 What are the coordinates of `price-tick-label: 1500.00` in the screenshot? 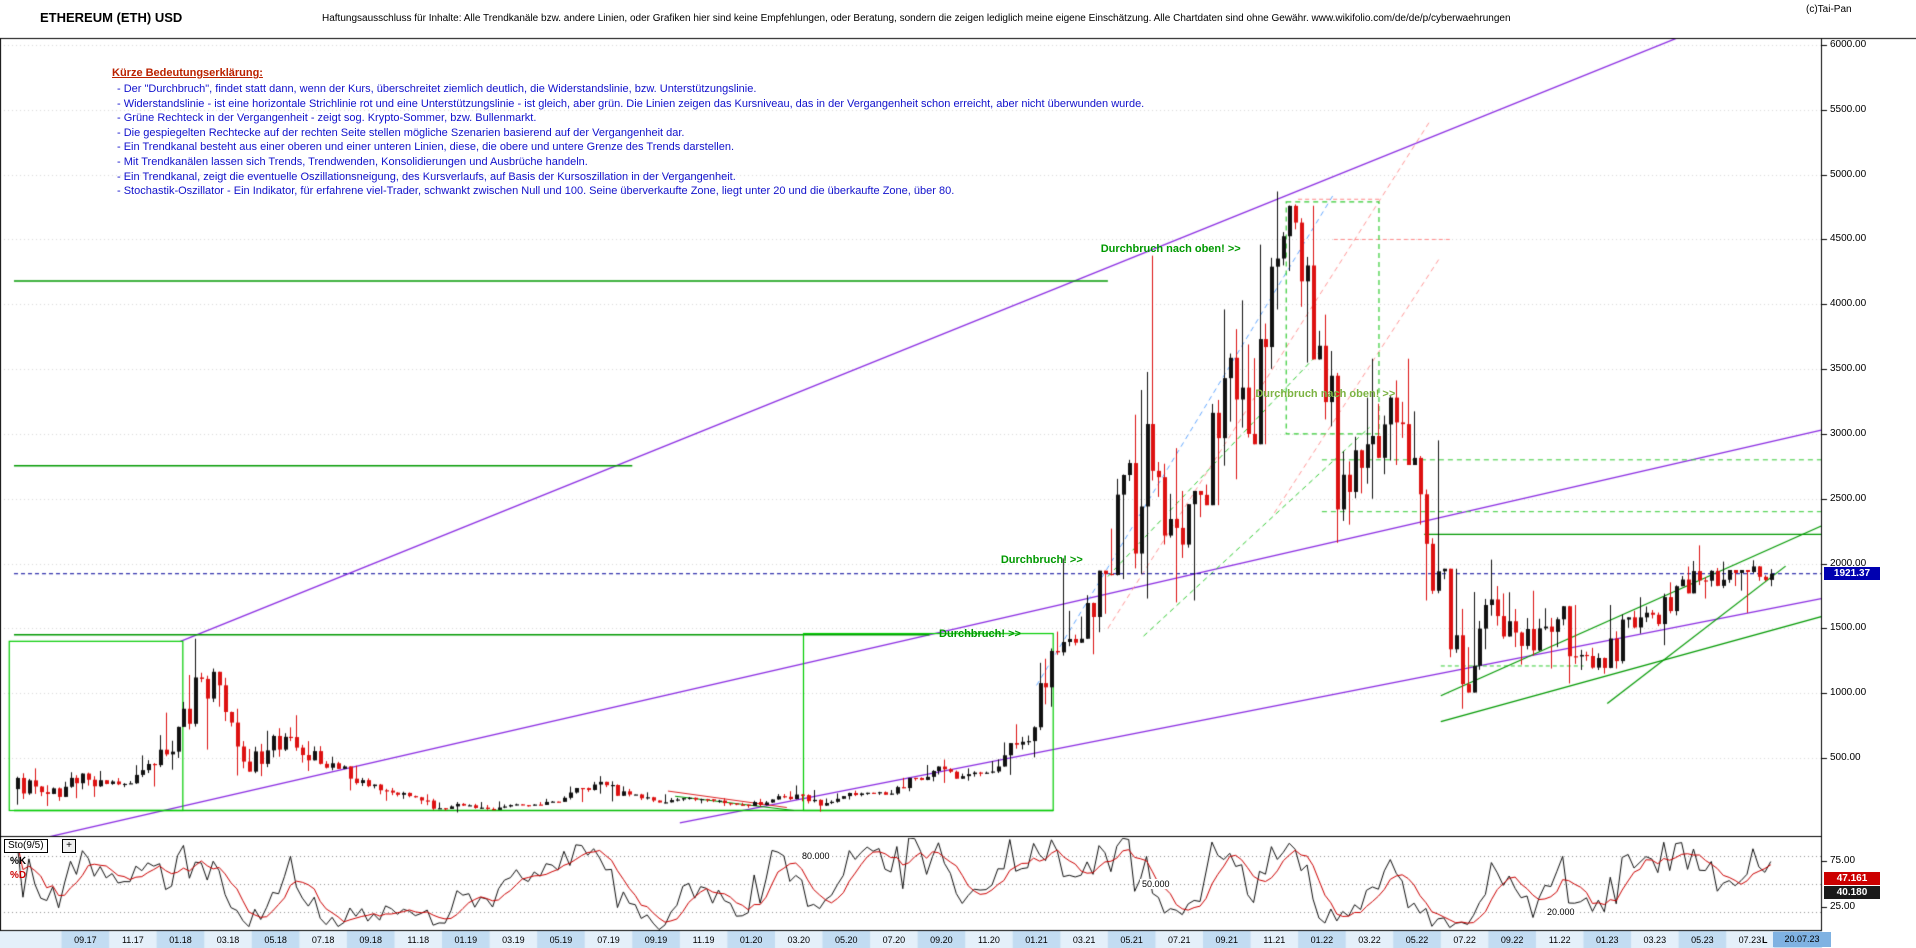 It's located at (1848, 628).